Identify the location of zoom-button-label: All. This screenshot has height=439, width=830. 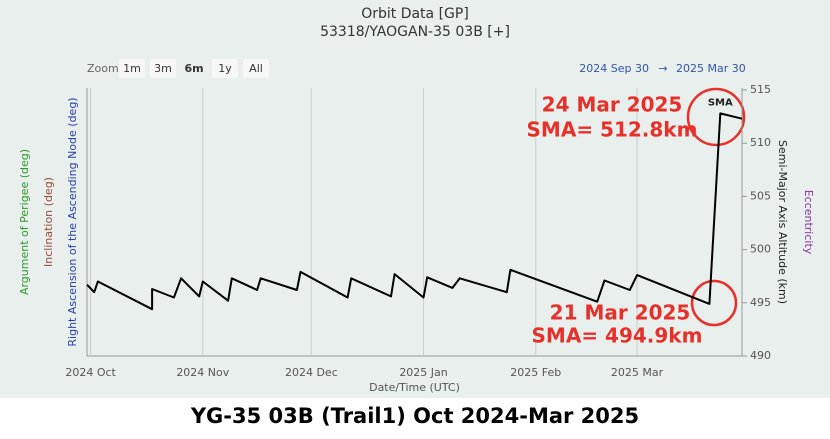
(256, 68).